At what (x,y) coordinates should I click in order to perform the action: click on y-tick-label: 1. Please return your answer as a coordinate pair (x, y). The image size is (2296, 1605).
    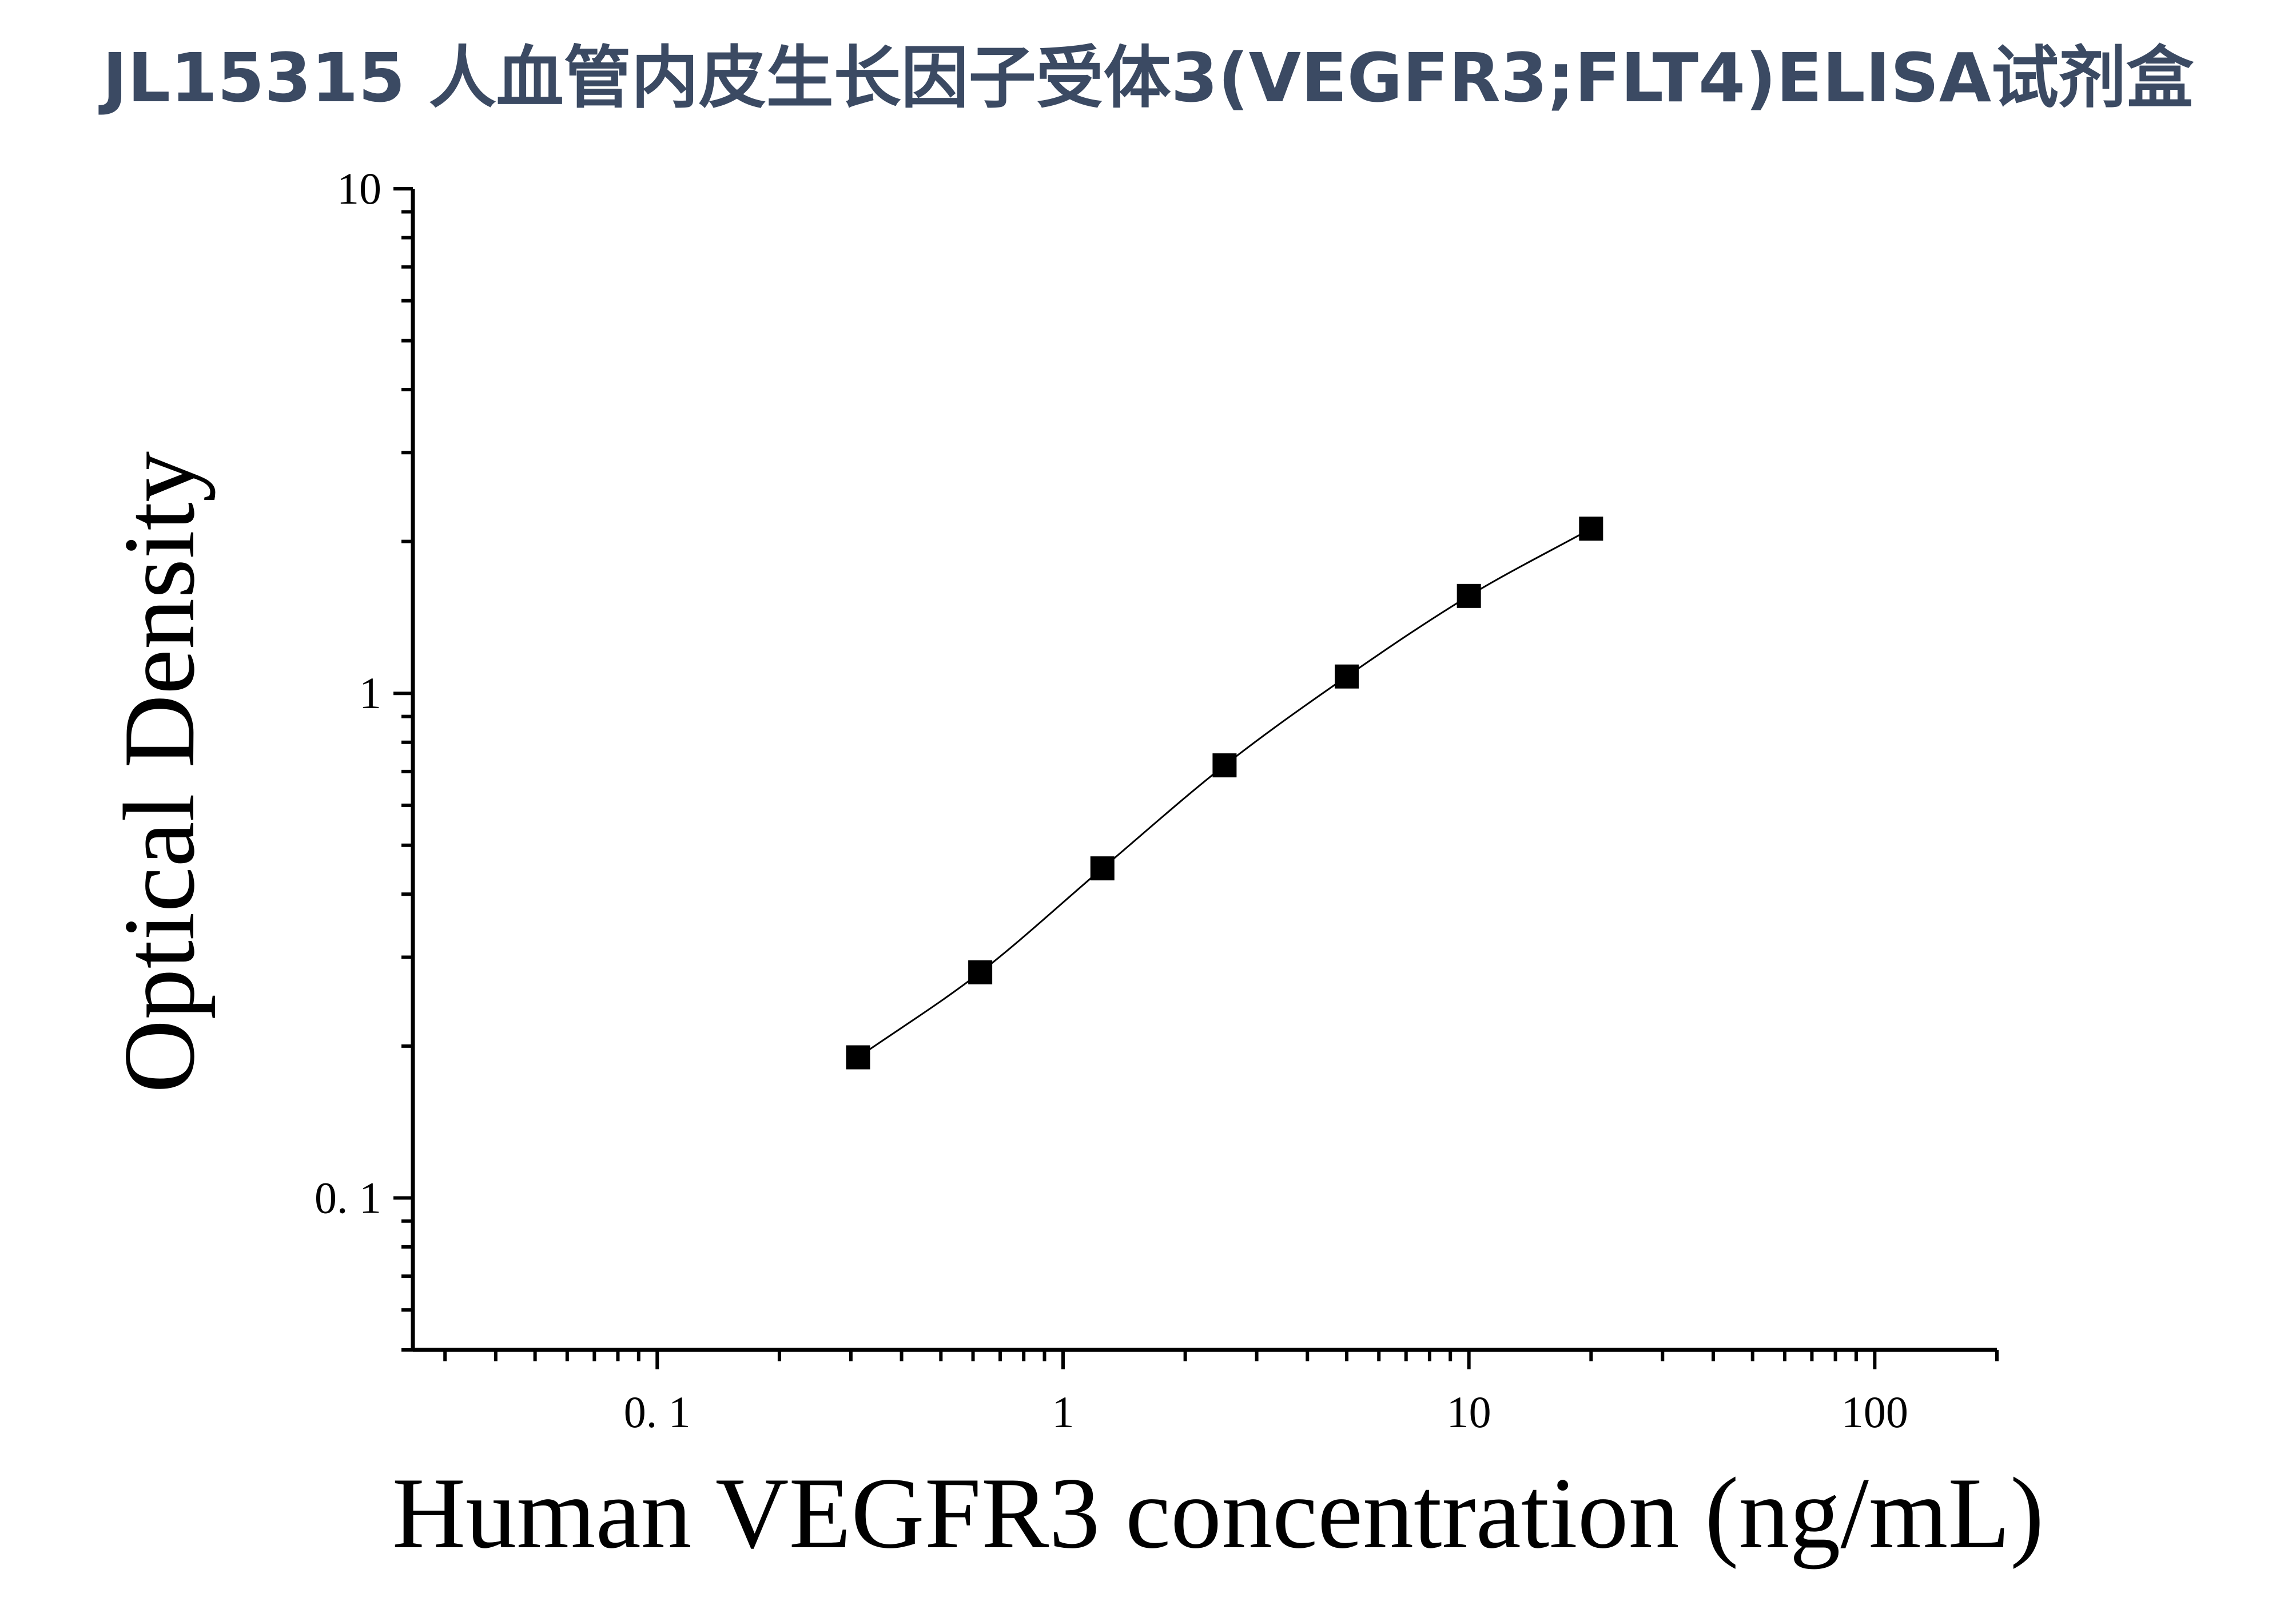
    Looking at the image, I should click on (370, 693).